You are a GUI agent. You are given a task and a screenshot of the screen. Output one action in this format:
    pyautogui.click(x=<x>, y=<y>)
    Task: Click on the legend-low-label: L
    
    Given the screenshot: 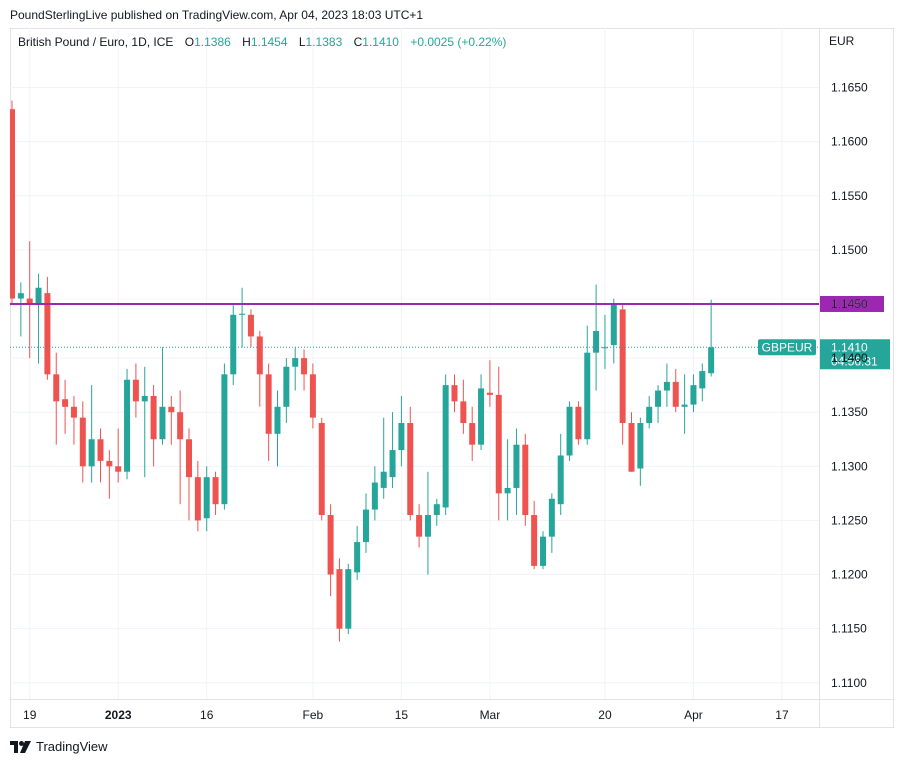 What is the action you would take?
    pyautogui.click(x=302, y=42)
    